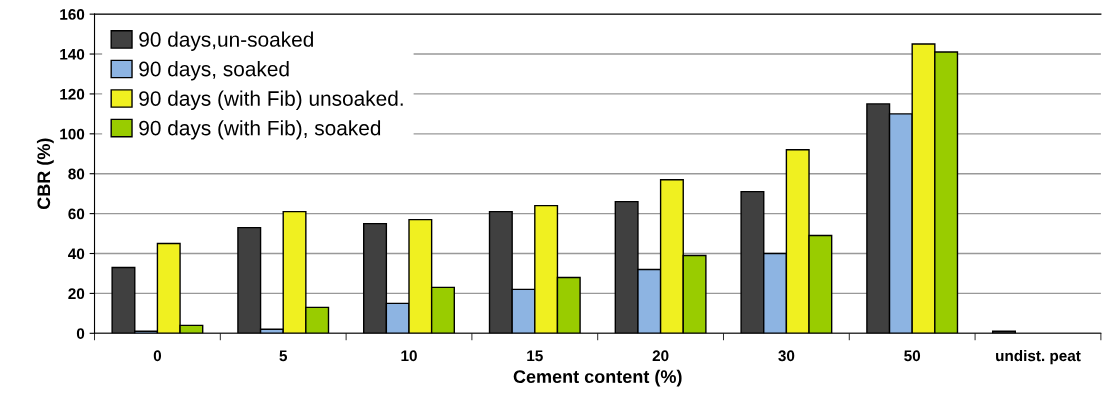 This screenshot has height=404, width=1112. What do you see at coordinates (260, 130) in the screenshot?
I see `legend-label: 90 days (with Fib), soaked` at bounding box center [260, 130].